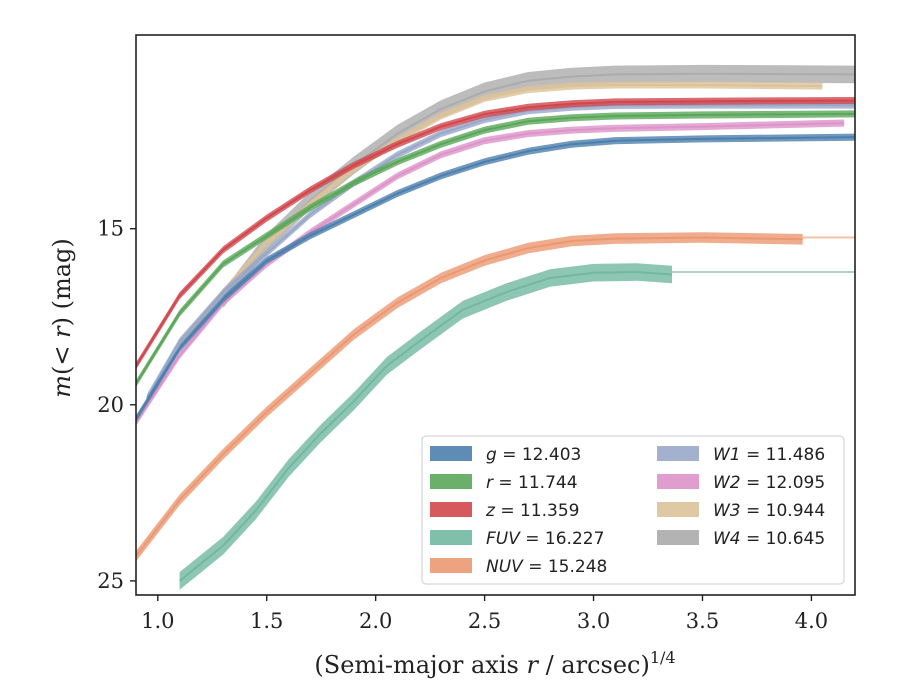  What do you see at coordinates (593, 621) in the screenshot?
I see `x-tick-label: 3.0` at bounding box center [593, 621].